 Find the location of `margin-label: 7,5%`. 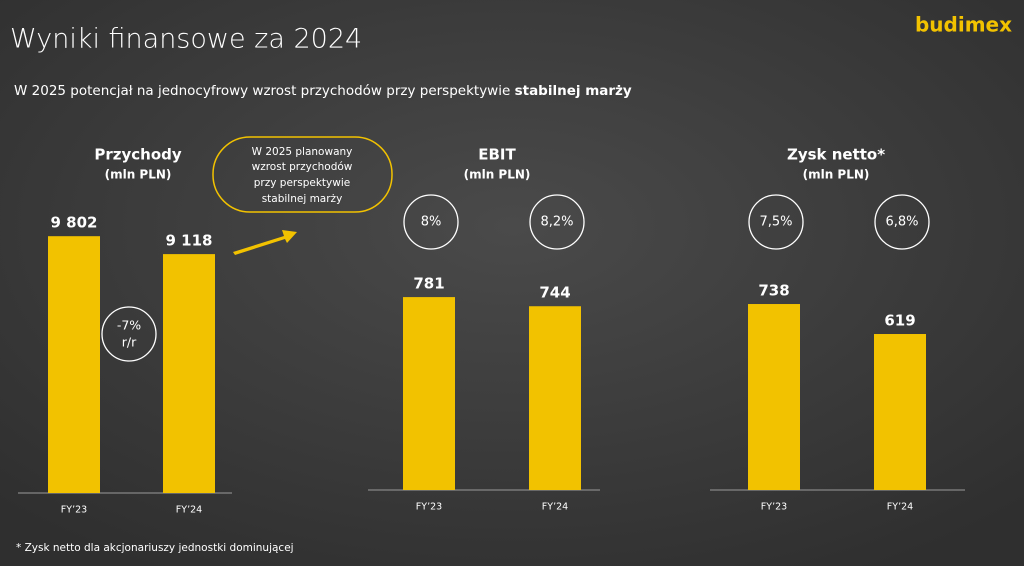

margin-label: 7,5% is located at coordinates (775, 222).